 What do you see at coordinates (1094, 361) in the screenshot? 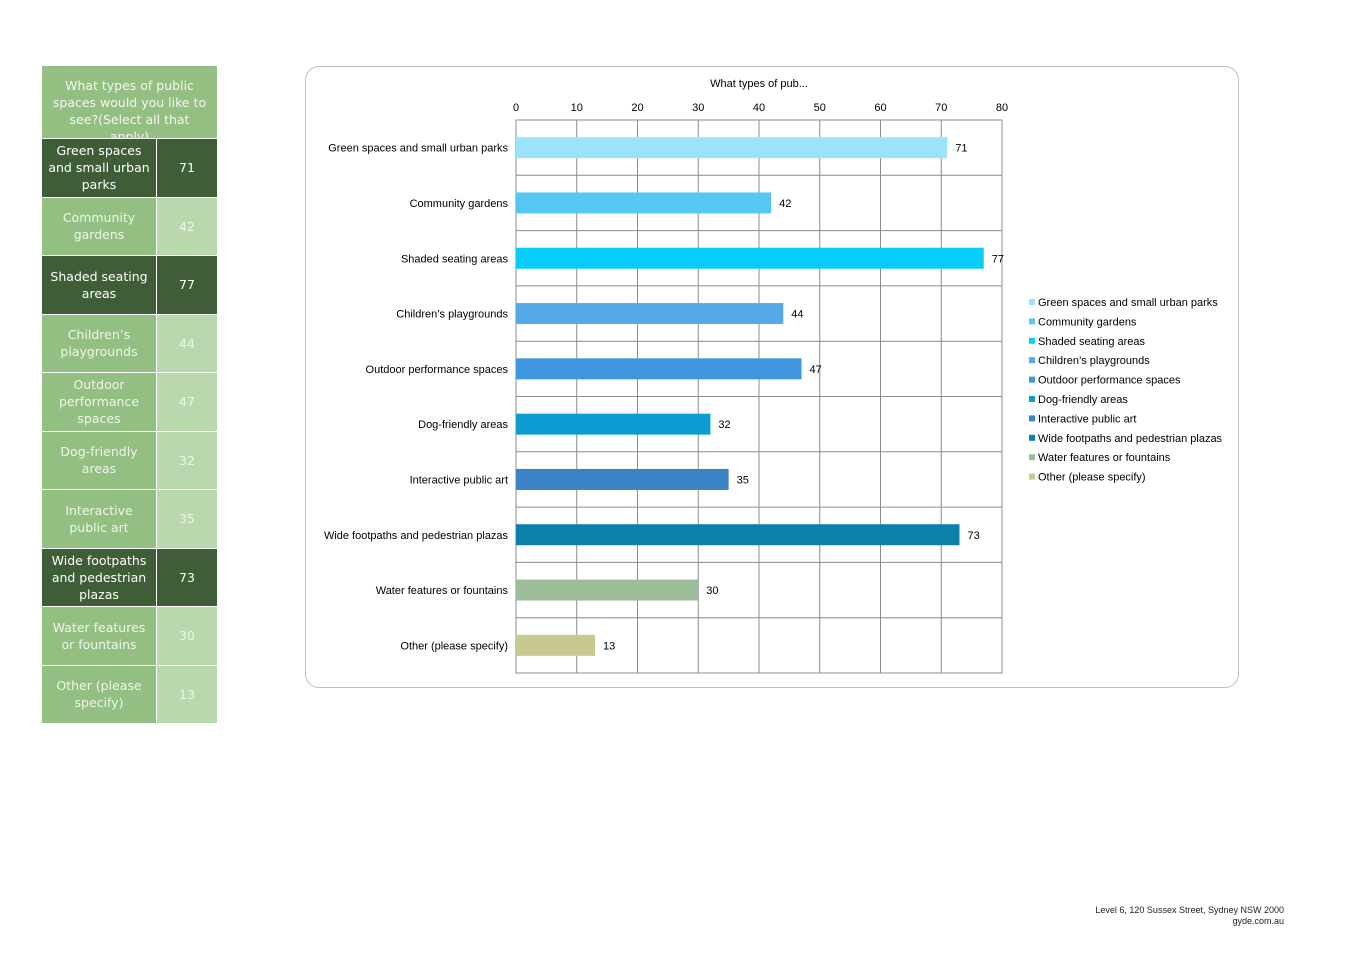
I see `legend-entry: Children’s playgrounds` at bounding box center [1094, 361].